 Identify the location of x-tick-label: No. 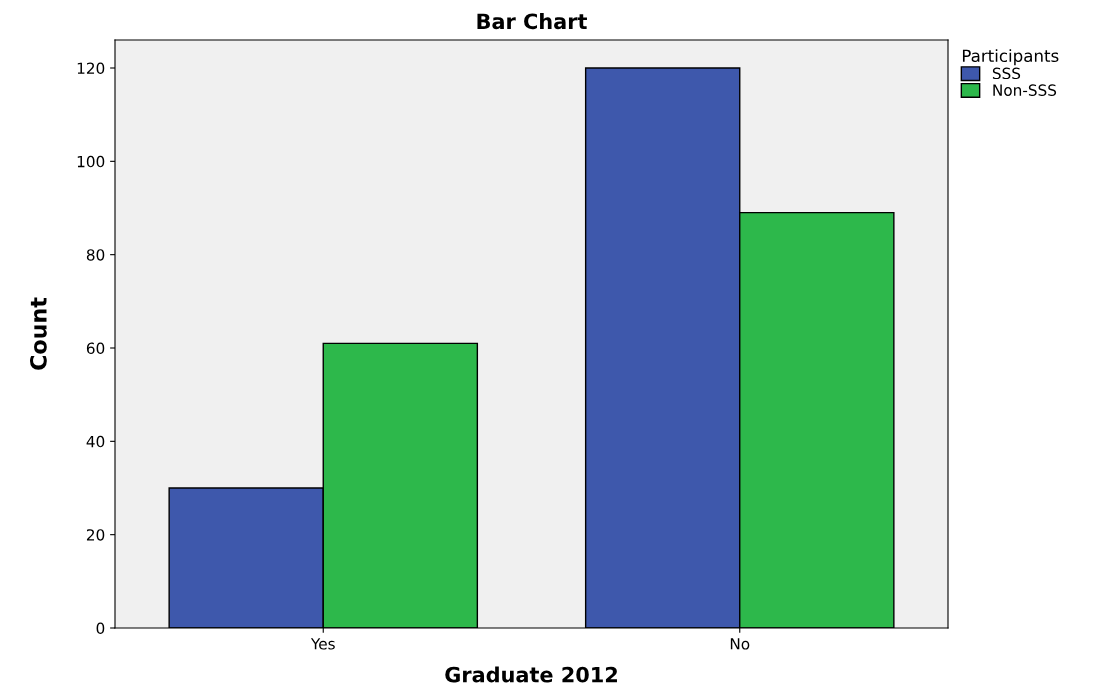
(740, 644).